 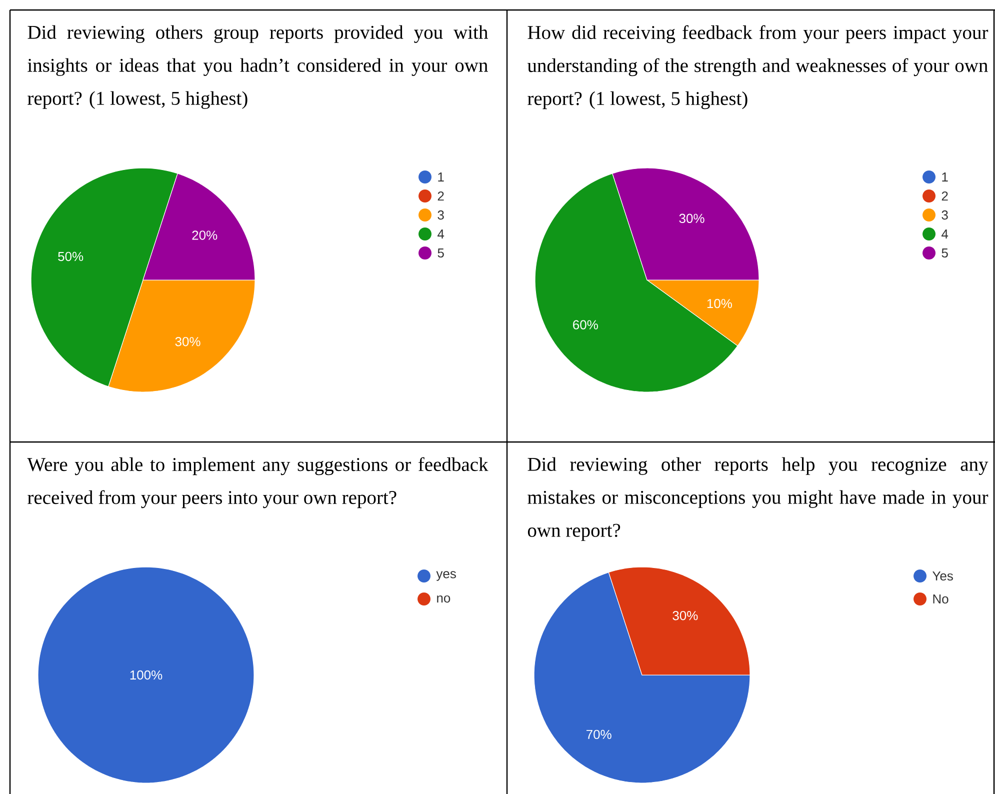 I want to click on data-label: 60%, so click(x=585, y=325).